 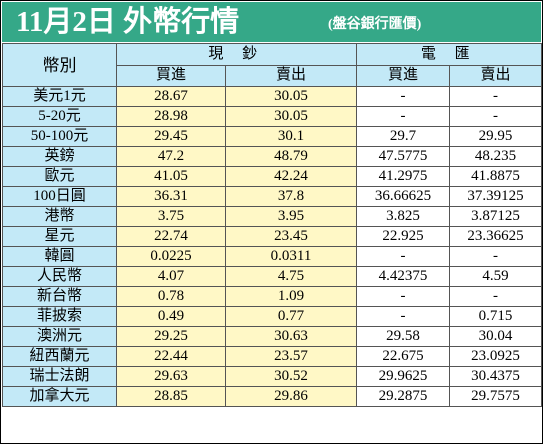 I want to click on currency-cell: 韓圓, so click(x=59, y=256).